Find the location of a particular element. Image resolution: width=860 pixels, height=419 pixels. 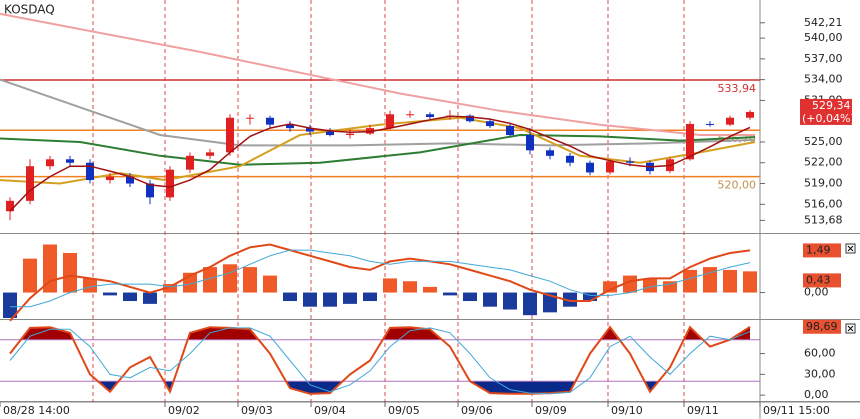

last-price: 529,34 is located at coordinates (831, 105).